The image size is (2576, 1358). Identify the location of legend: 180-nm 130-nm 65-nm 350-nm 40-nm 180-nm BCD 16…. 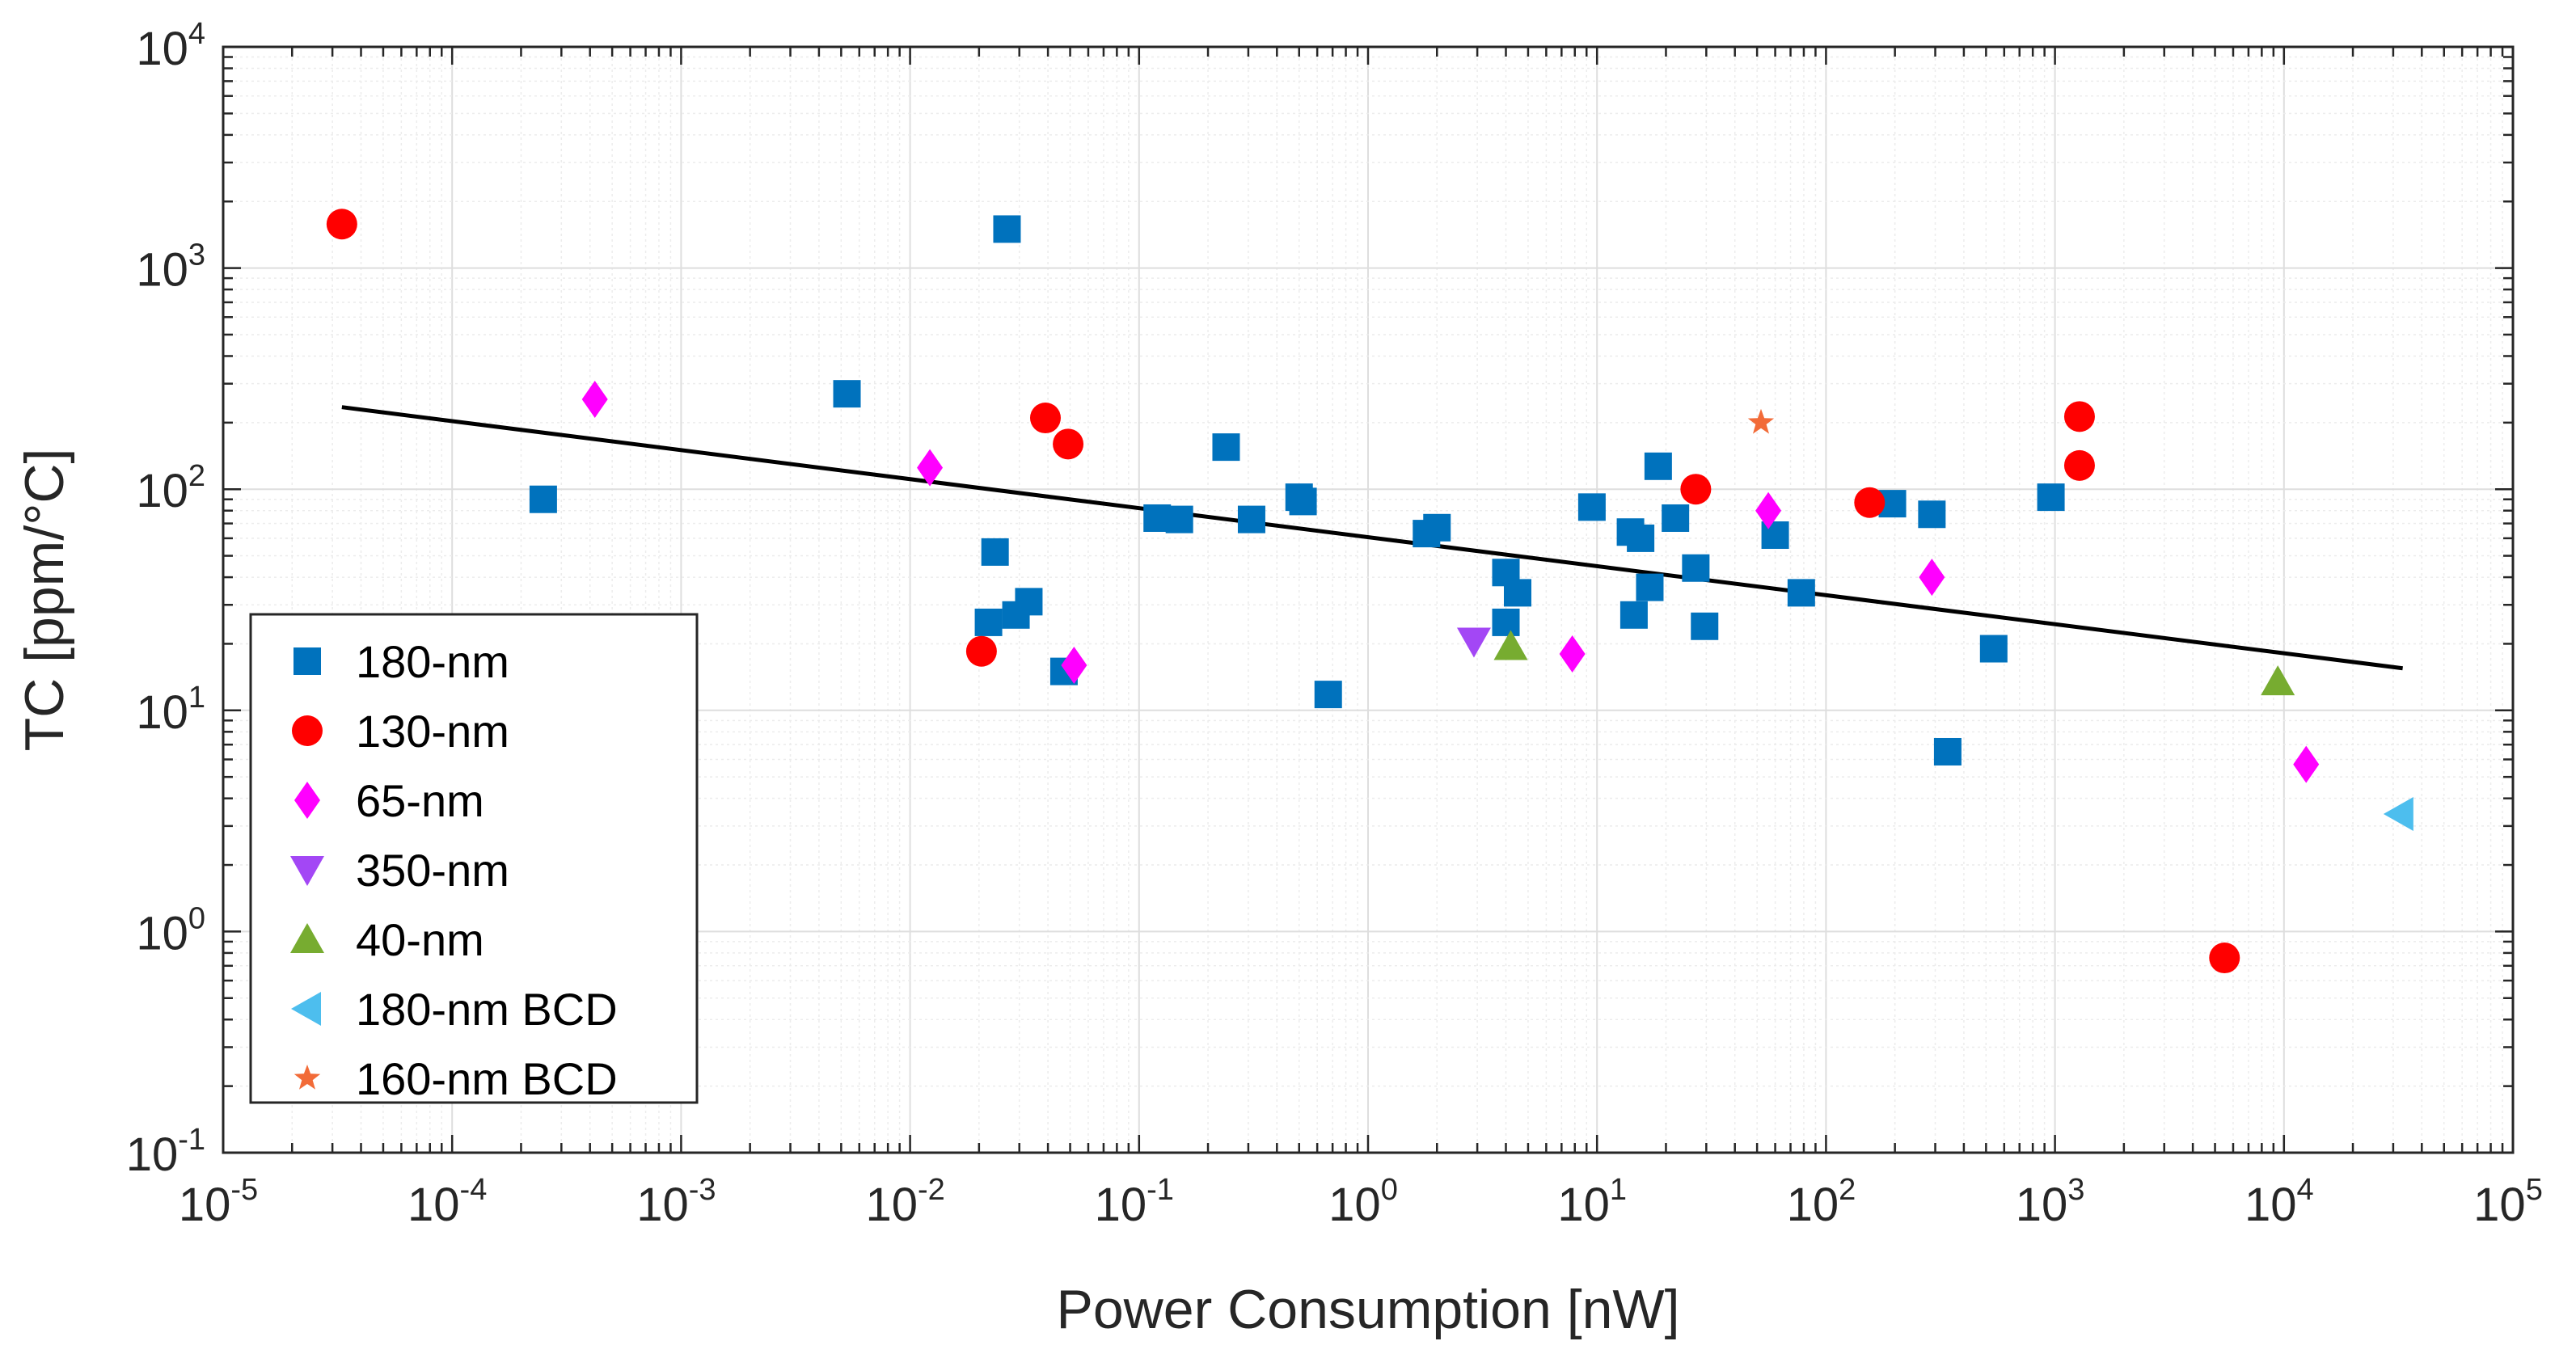
(474, 858).